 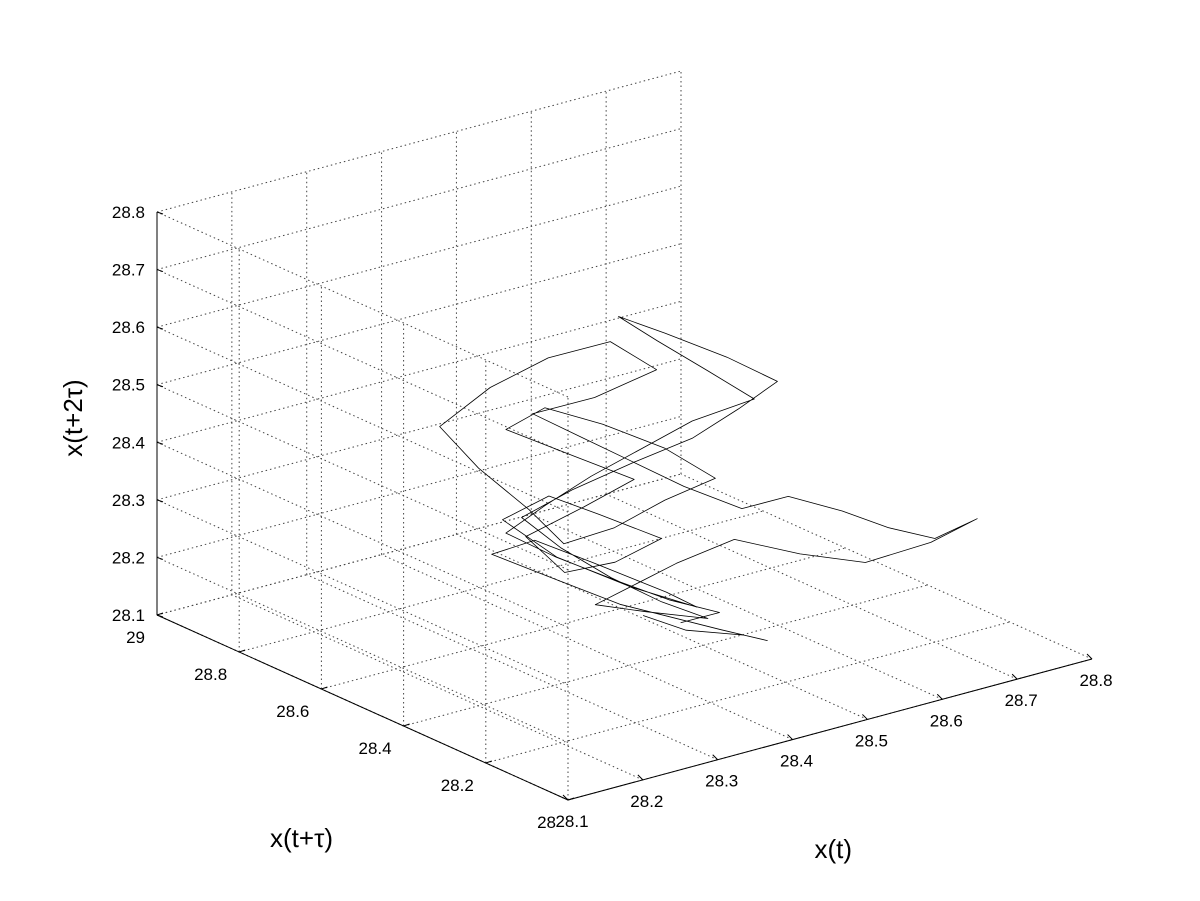 What do you see at coordinates (796, 761) in the screenshot?
I see `x-tick-label: 28.4` at bounding box center [796, 761].